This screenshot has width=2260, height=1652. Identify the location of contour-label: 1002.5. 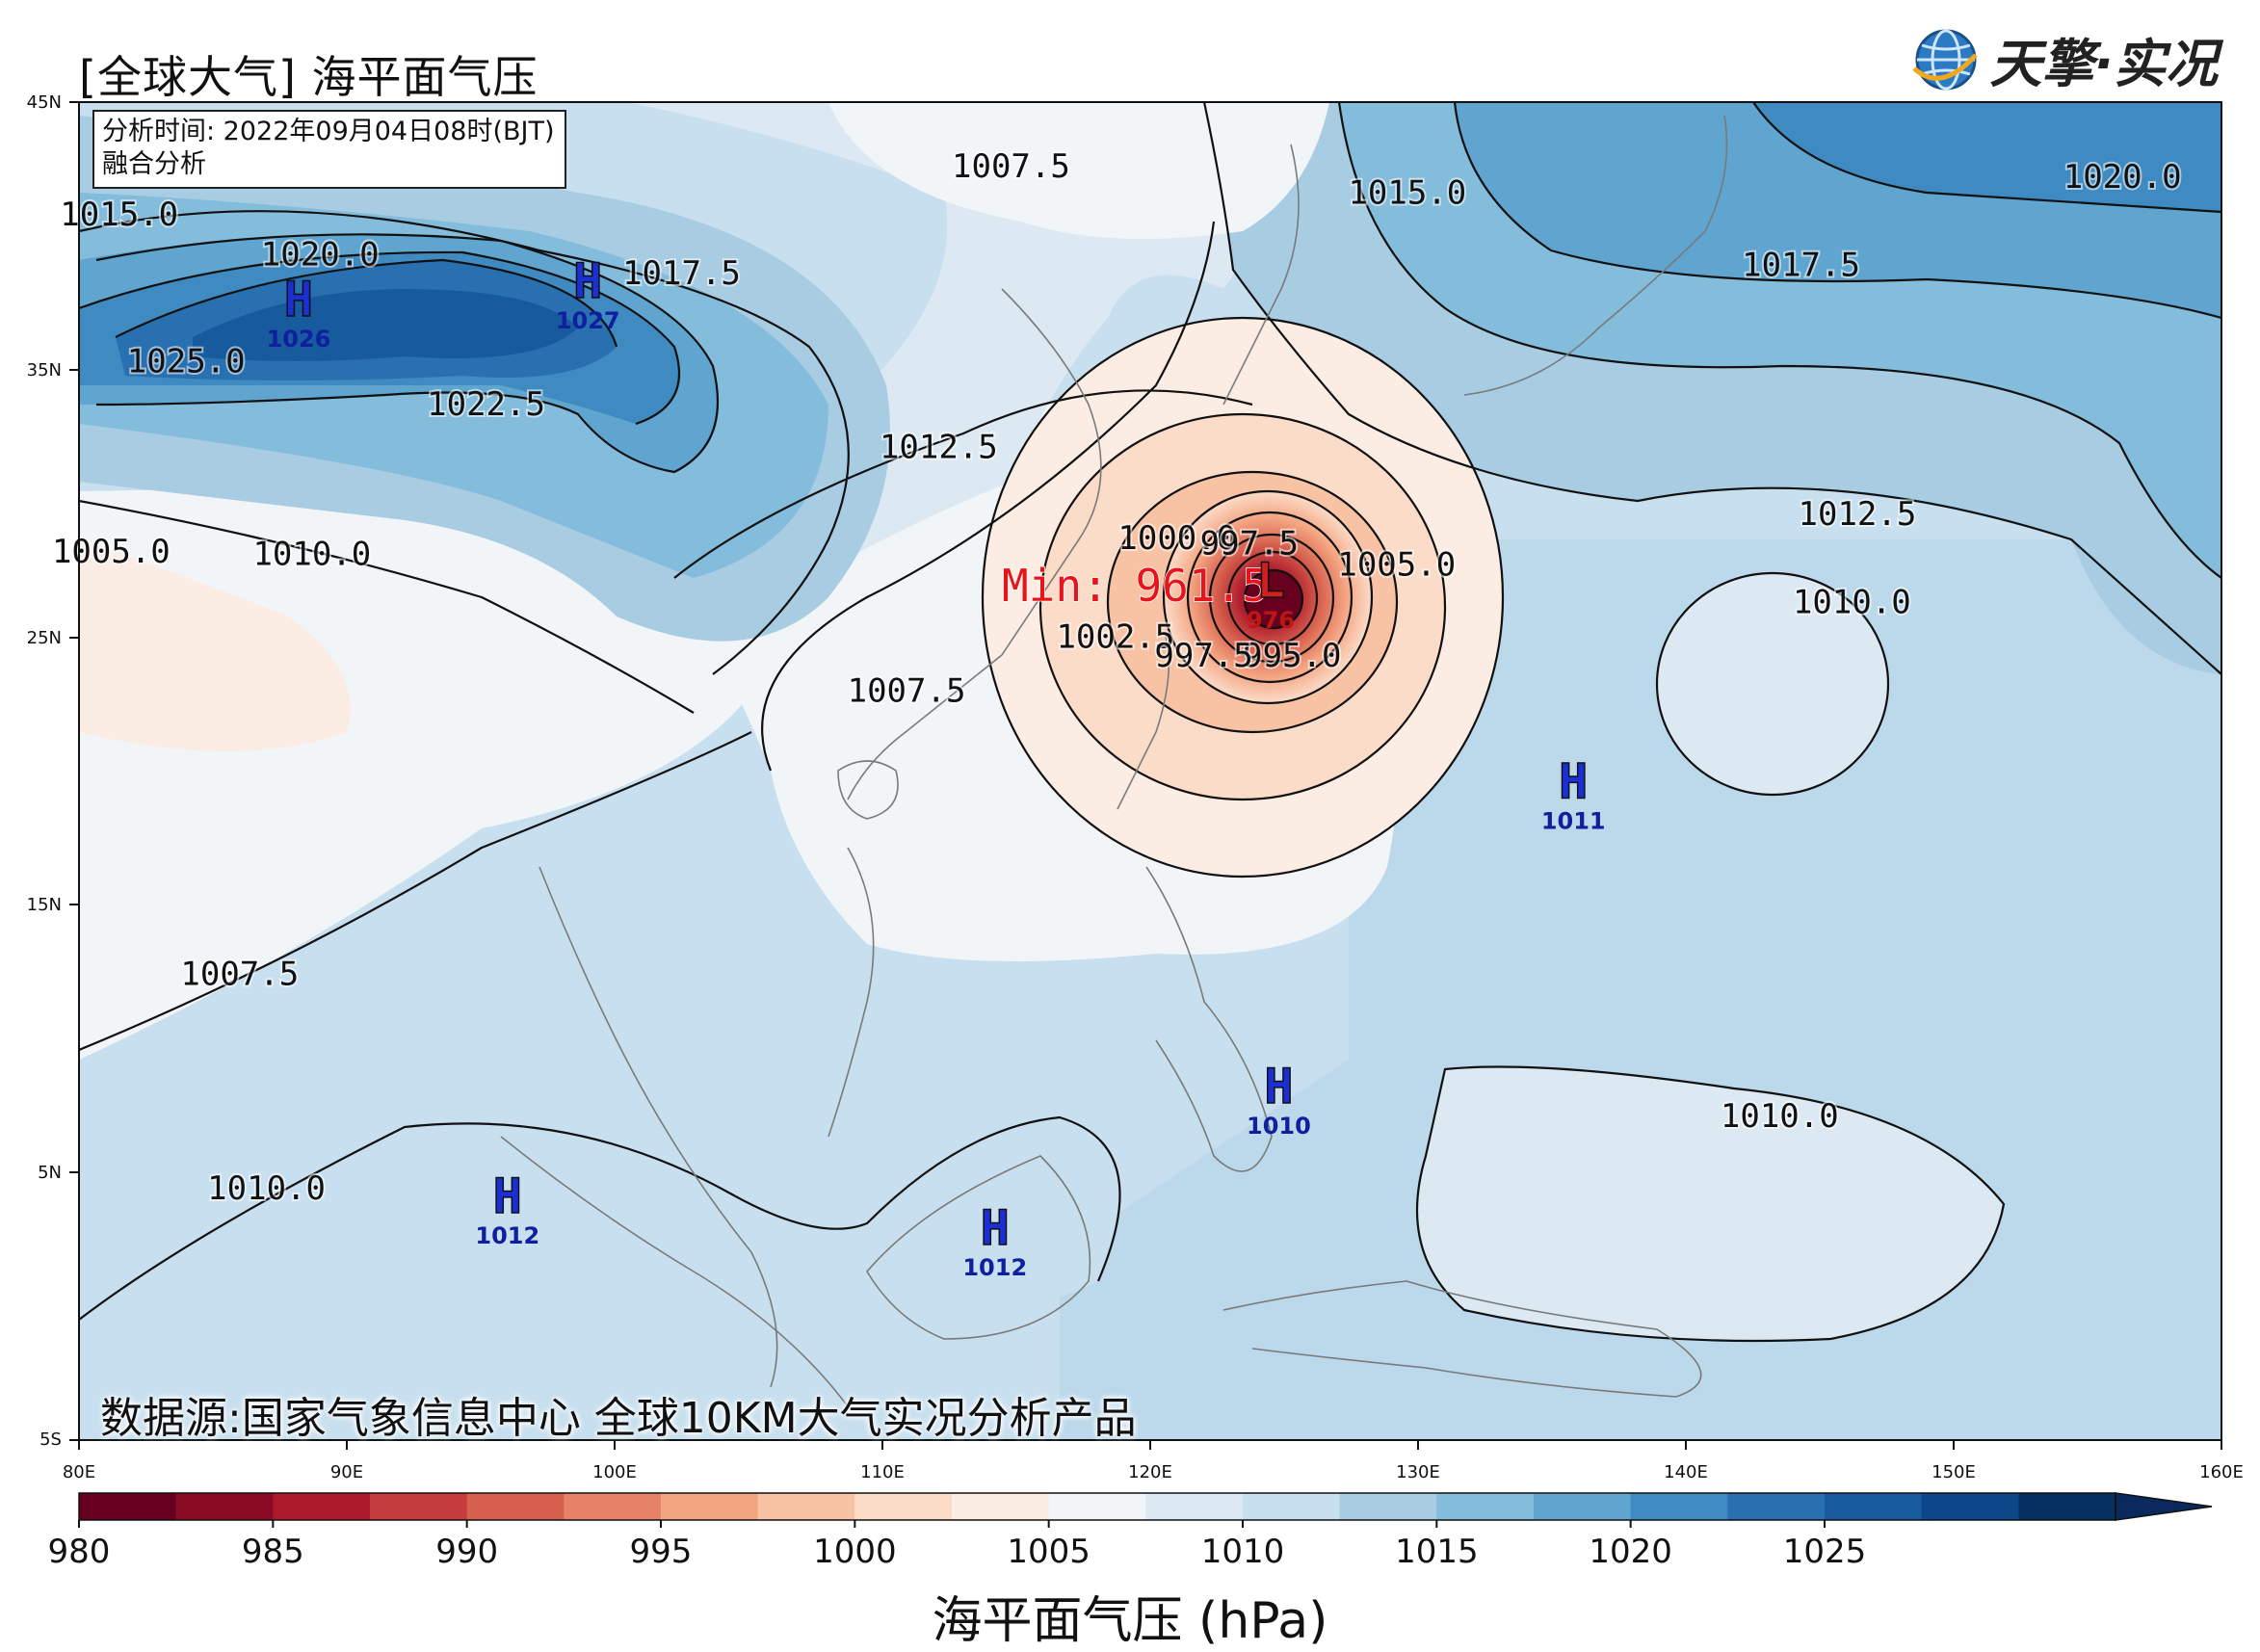
(1115, 637).